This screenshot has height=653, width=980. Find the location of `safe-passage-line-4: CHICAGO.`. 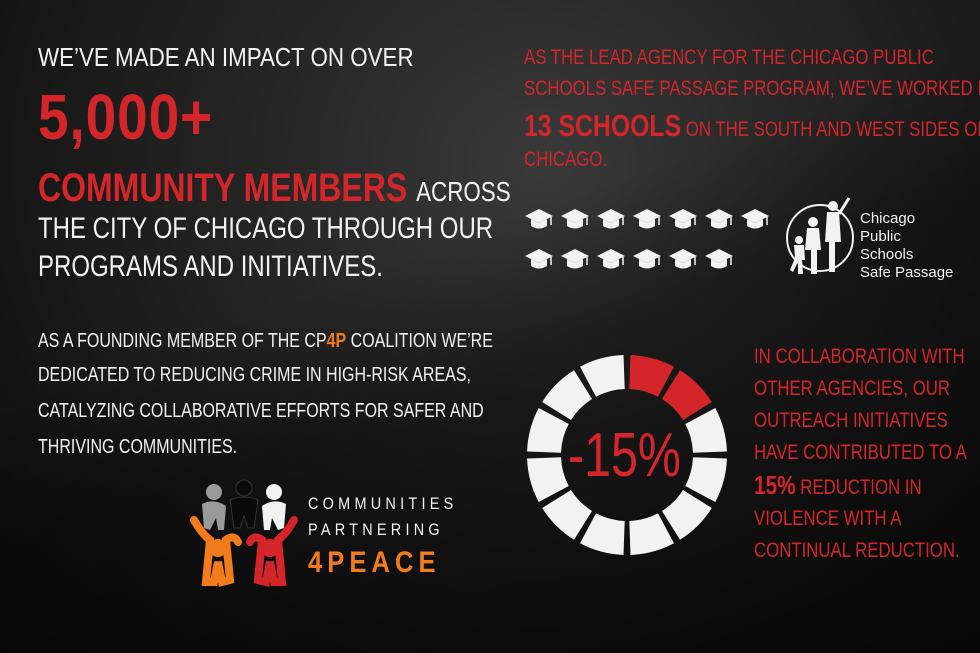

safe-passage-line-4: CHICAGO. is located at coordinates (566, 159).